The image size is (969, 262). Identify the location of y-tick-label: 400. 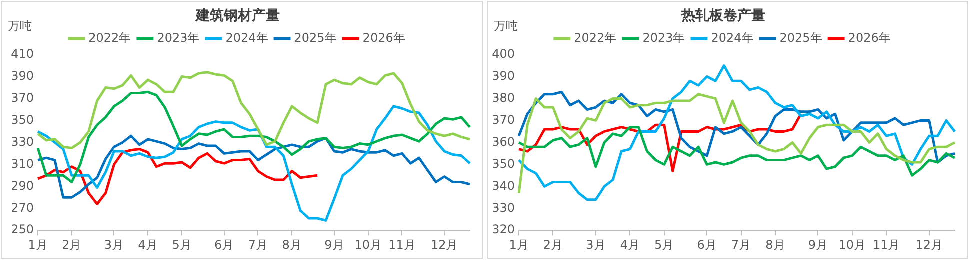
(503, 53).